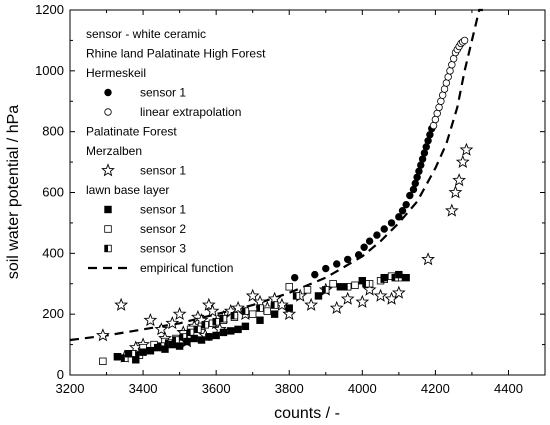 This screenshot has height=425, width=550. What do you see at coordinates (127, 190) in the screenshot?
I see `legend-heading: lawn base layer` at bounding box center [127, 190].